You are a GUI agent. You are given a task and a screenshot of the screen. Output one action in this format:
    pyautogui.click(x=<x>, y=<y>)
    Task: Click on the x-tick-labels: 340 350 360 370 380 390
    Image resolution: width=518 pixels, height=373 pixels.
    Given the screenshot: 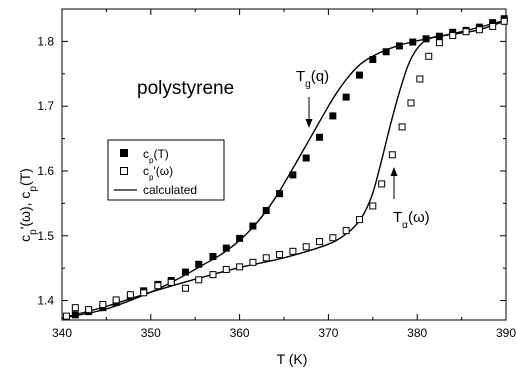 What is the action you would take?
    pyautogui.click(x=284, y=333)
    